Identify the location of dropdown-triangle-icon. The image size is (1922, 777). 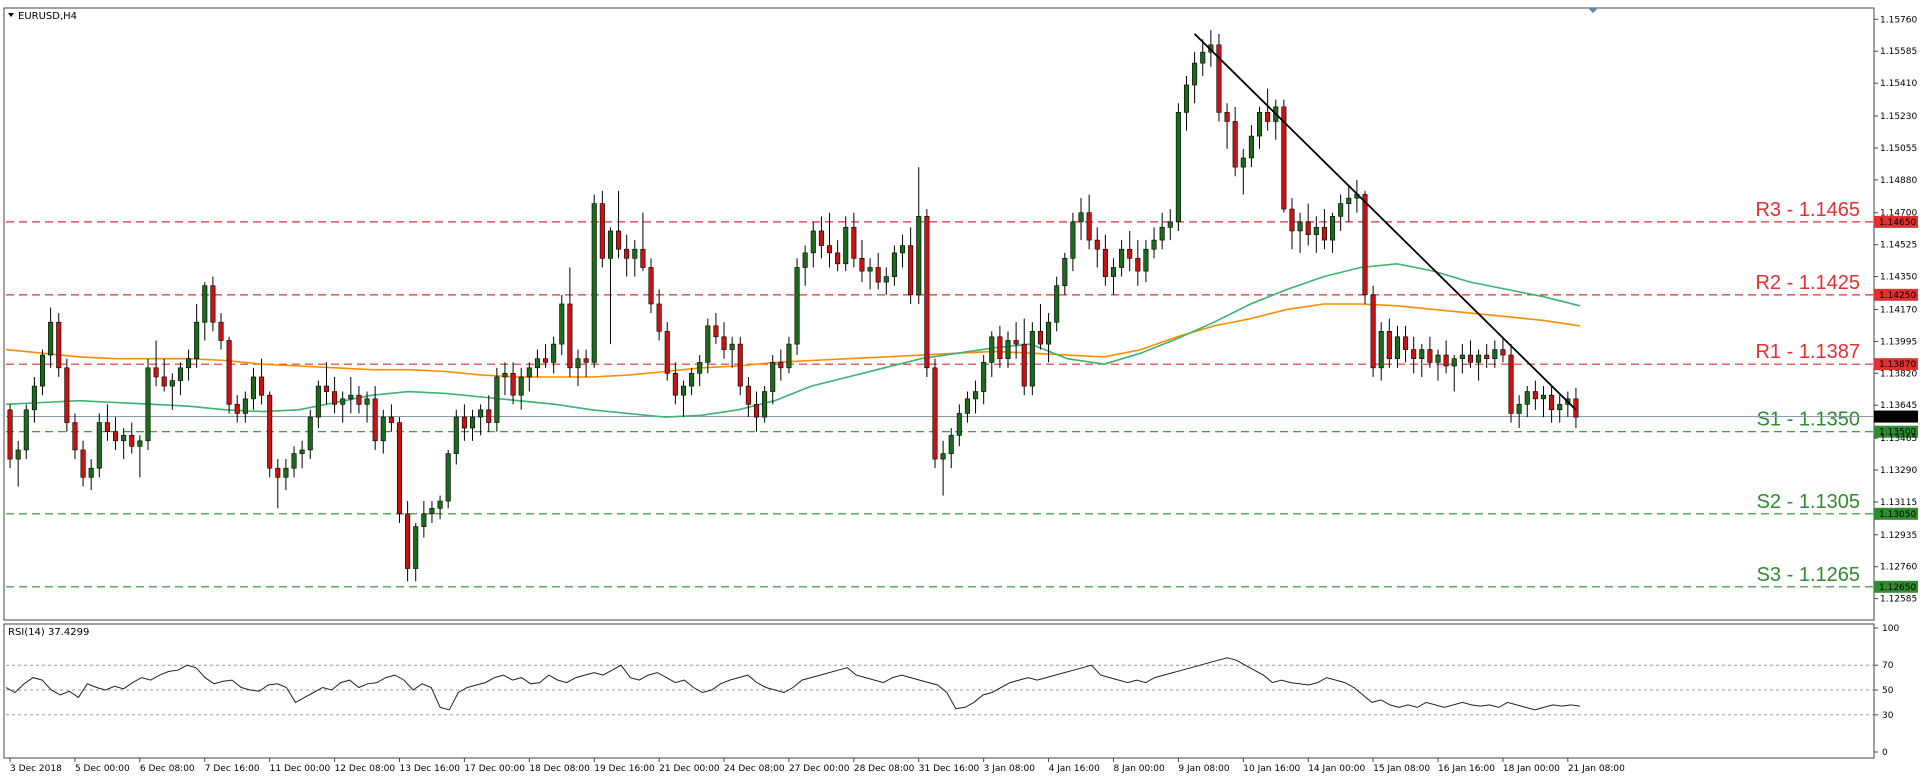
(11, 15).